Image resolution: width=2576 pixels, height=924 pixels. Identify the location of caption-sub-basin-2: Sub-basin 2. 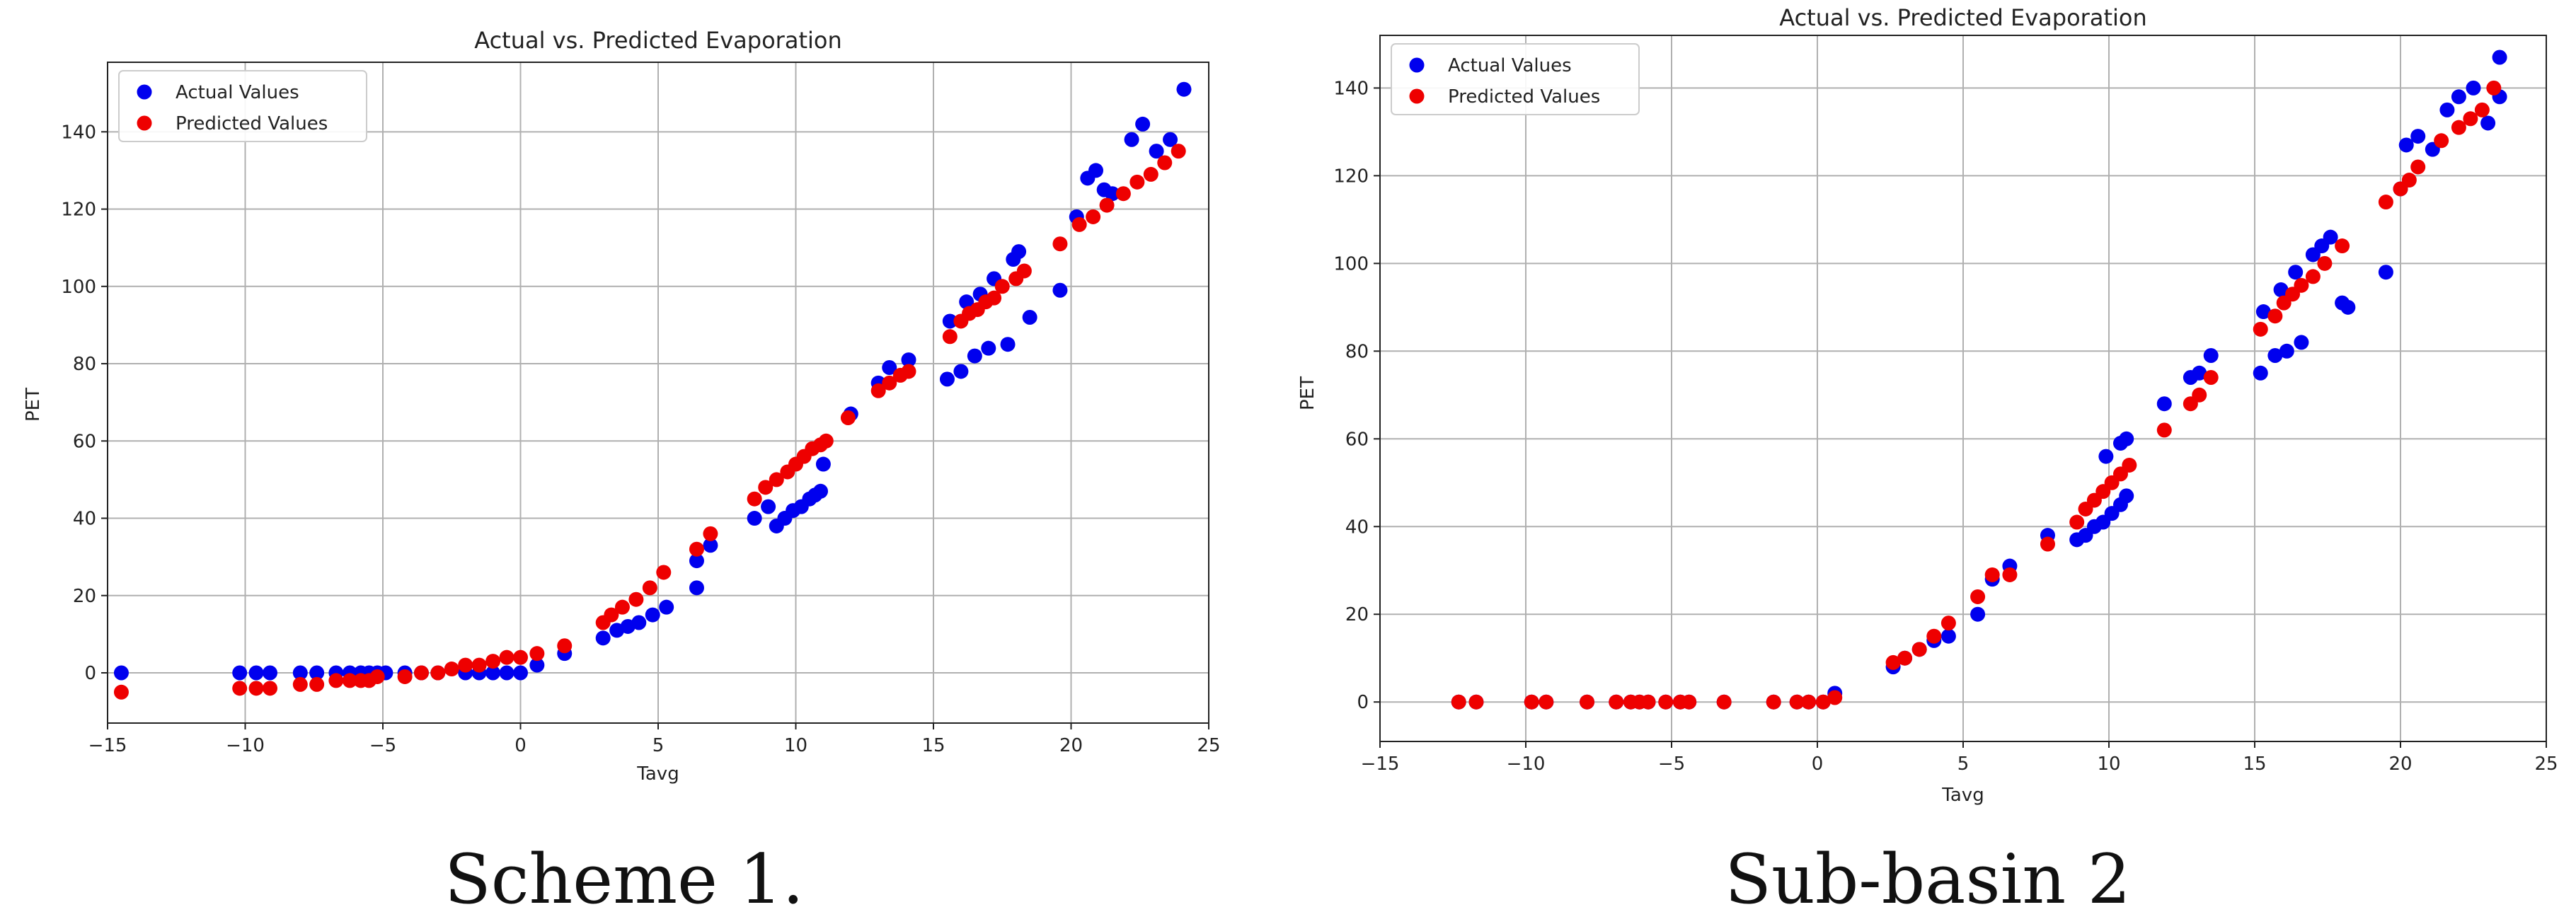
(1928, 879).